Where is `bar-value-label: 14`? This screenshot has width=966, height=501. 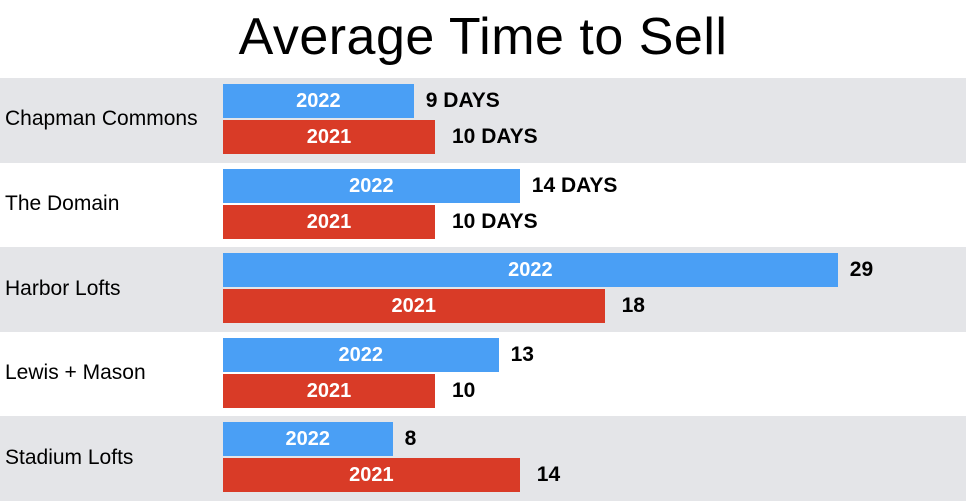 bar-value-label: 14 is located at coordinates (548, 475).